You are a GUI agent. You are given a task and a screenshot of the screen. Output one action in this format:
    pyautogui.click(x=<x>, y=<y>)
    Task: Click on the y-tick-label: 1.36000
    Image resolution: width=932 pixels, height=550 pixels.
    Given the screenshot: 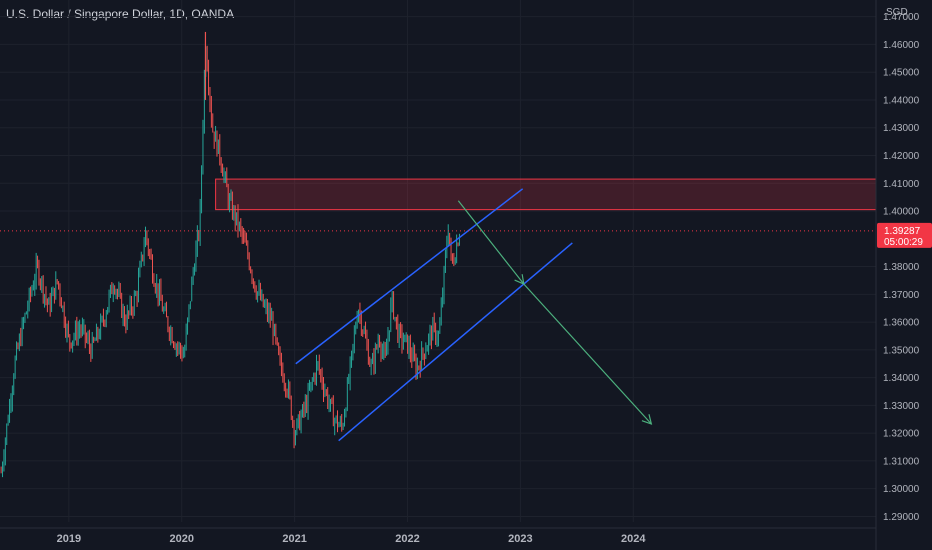 What is the action you would take?
    pyautogui.click(x=901, y=323)
    